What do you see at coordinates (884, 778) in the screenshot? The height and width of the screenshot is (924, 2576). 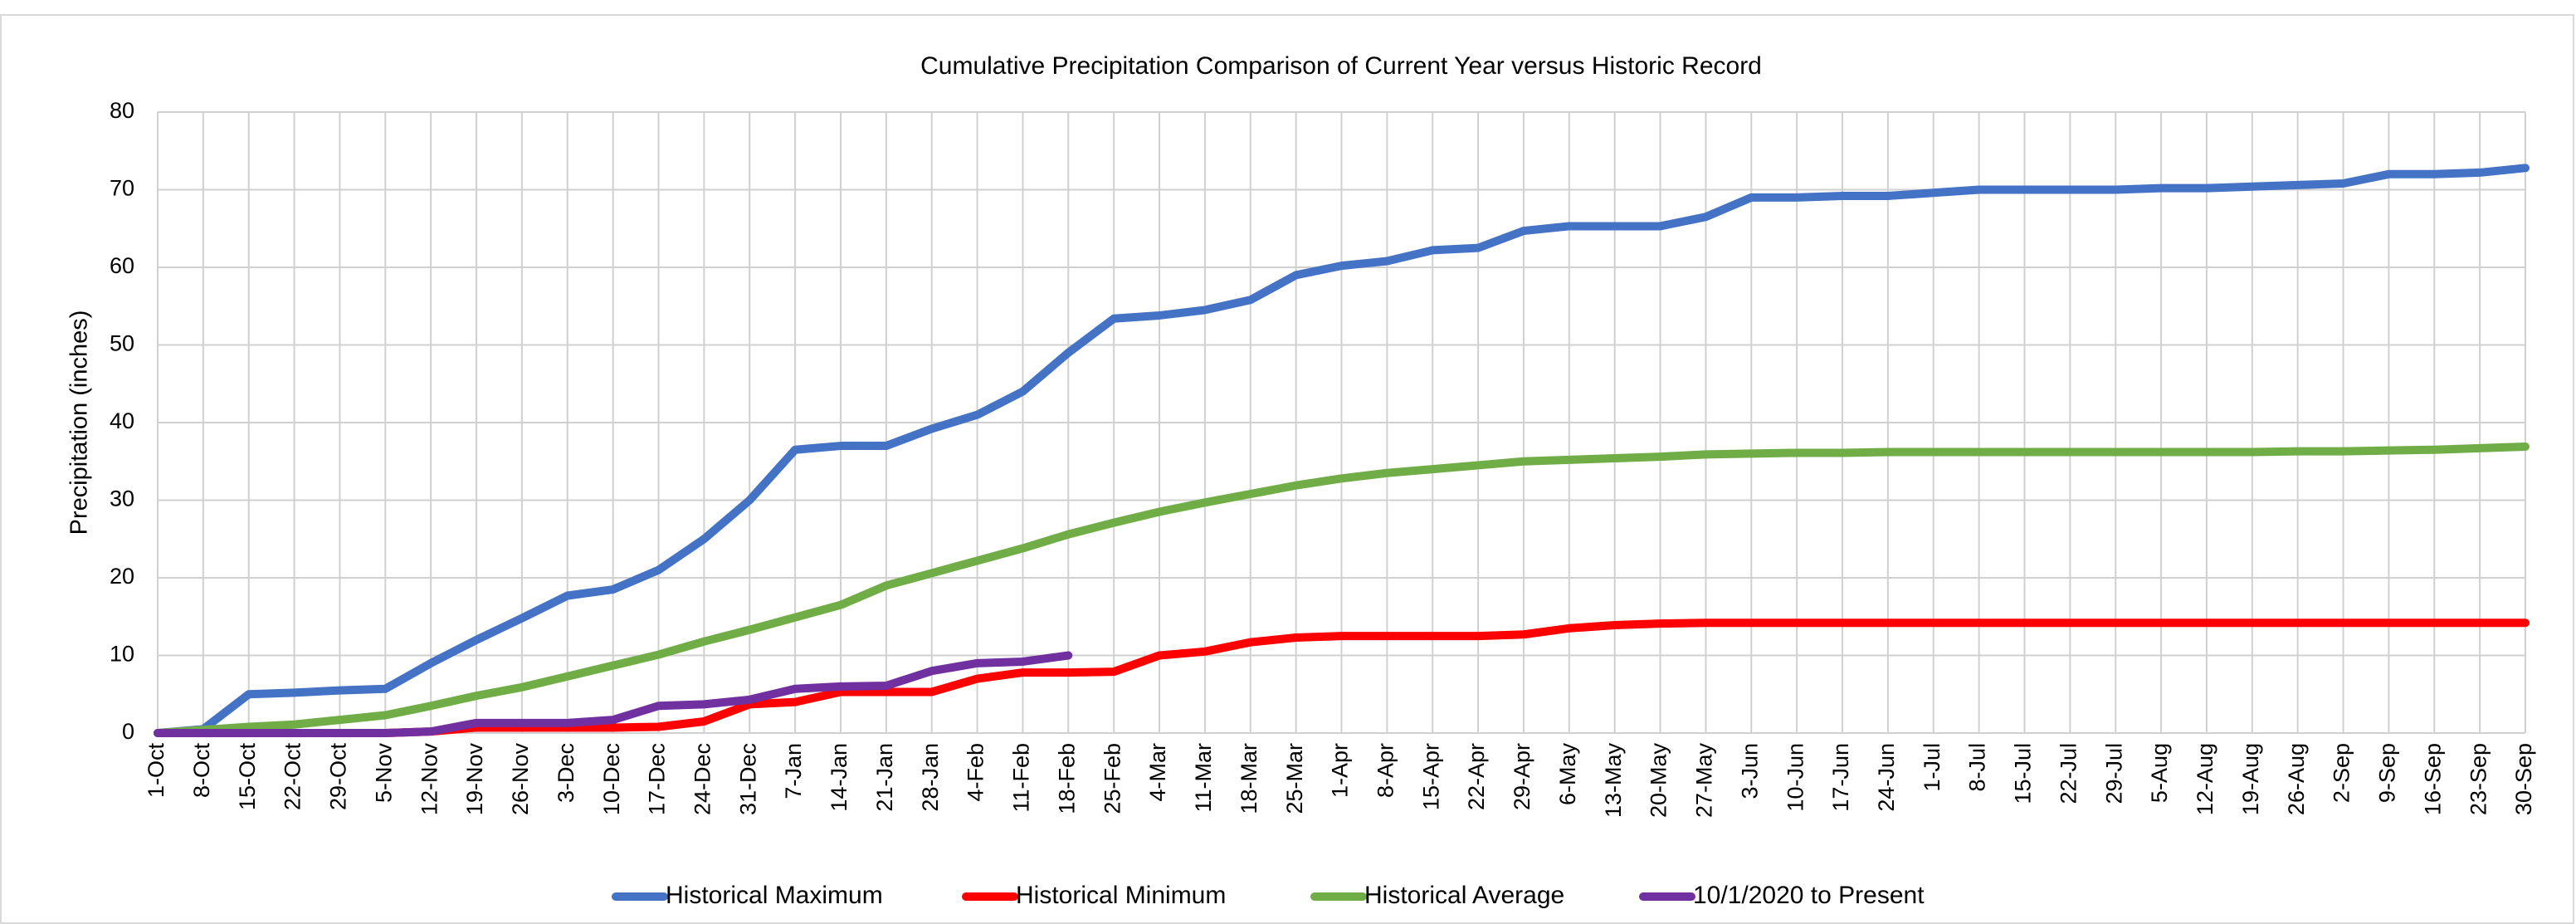 I see `x-tick-label: 21-Jan` at bounding box center [884, 778].